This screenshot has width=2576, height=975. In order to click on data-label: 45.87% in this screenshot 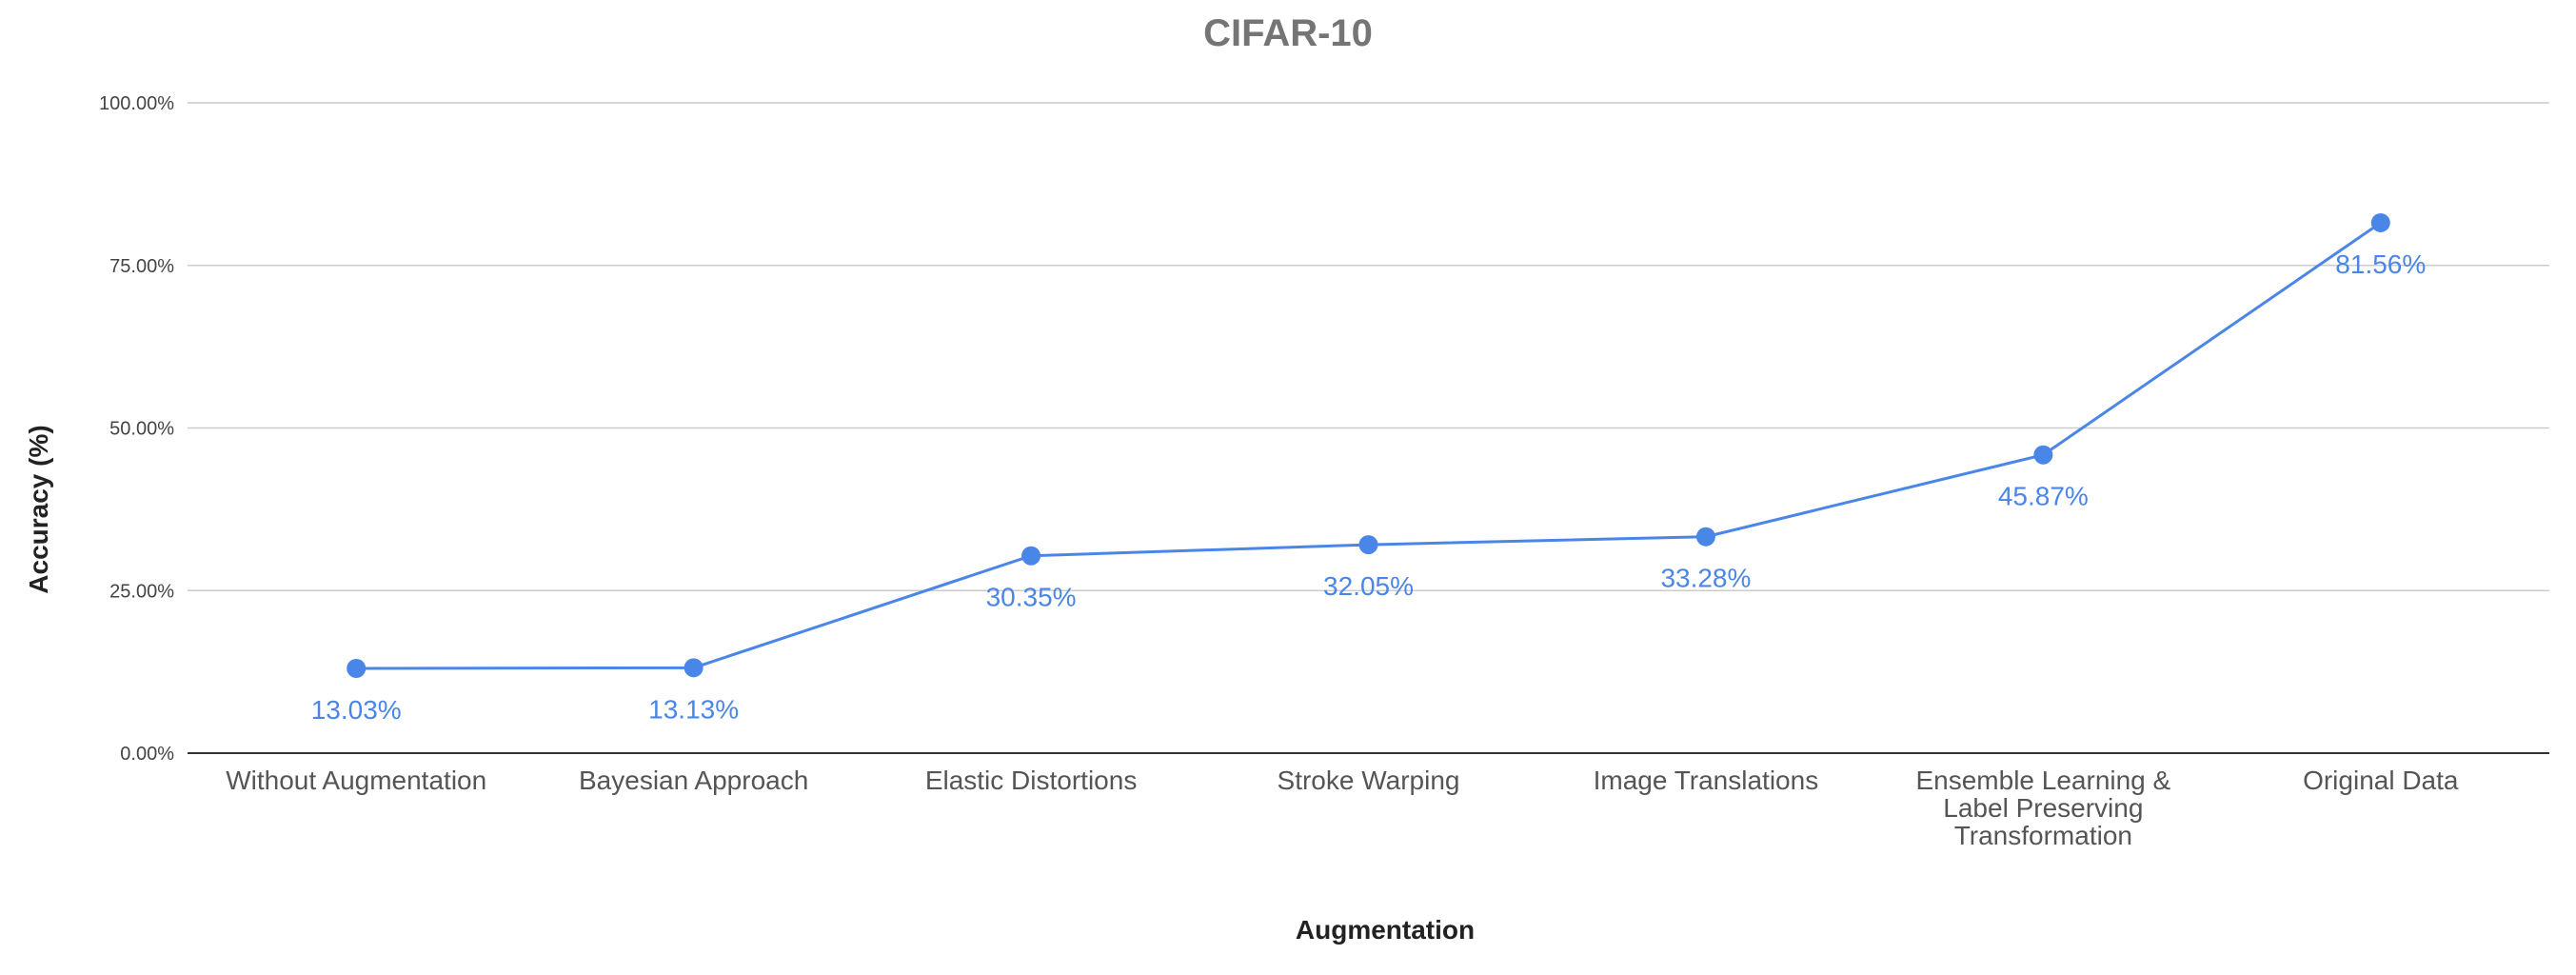, I will do `click(2043, 497)`.